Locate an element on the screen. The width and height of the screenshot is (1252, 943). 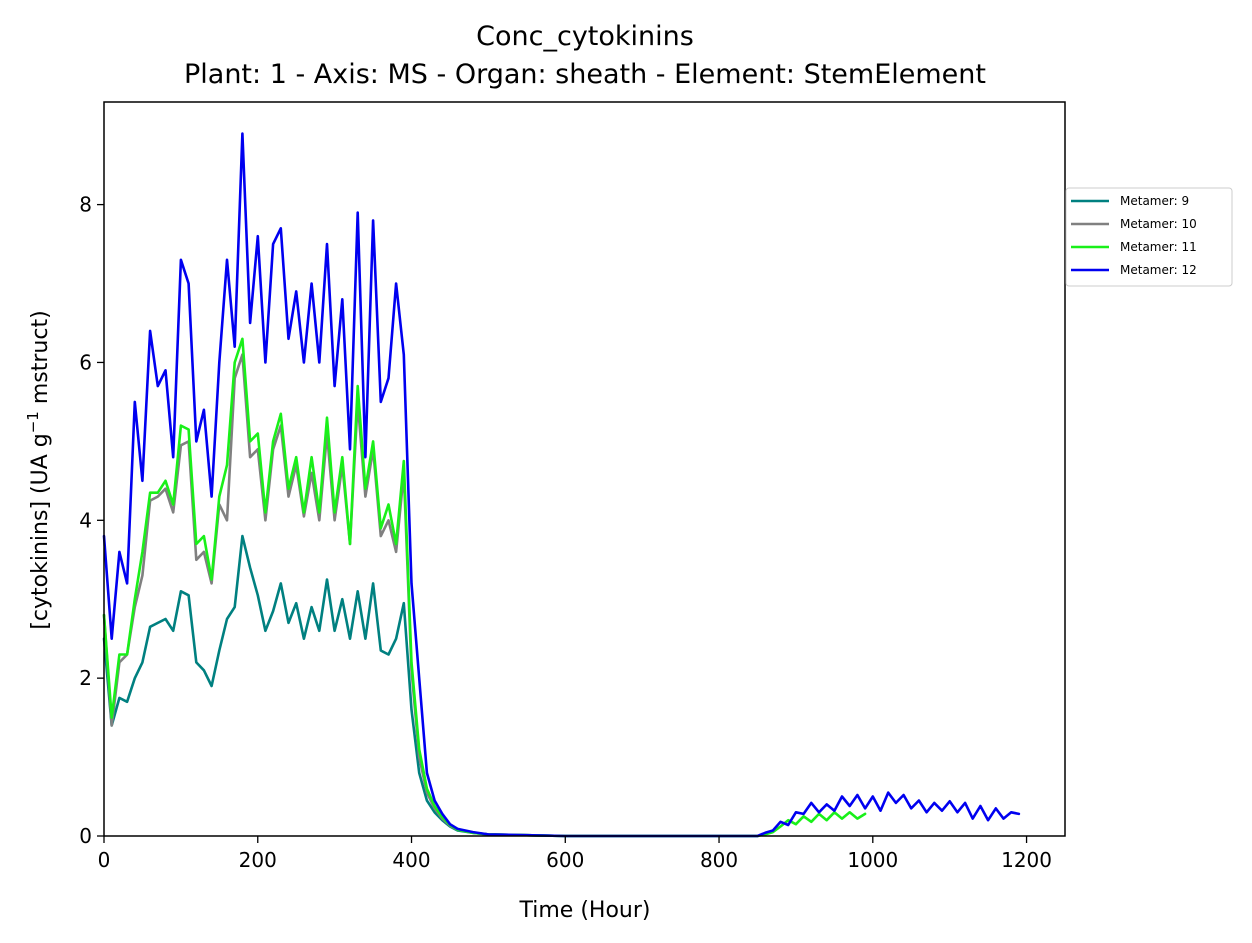
x-axis: 0 200 400 600 800 1000 1200 is located at coordinates (575, 854).